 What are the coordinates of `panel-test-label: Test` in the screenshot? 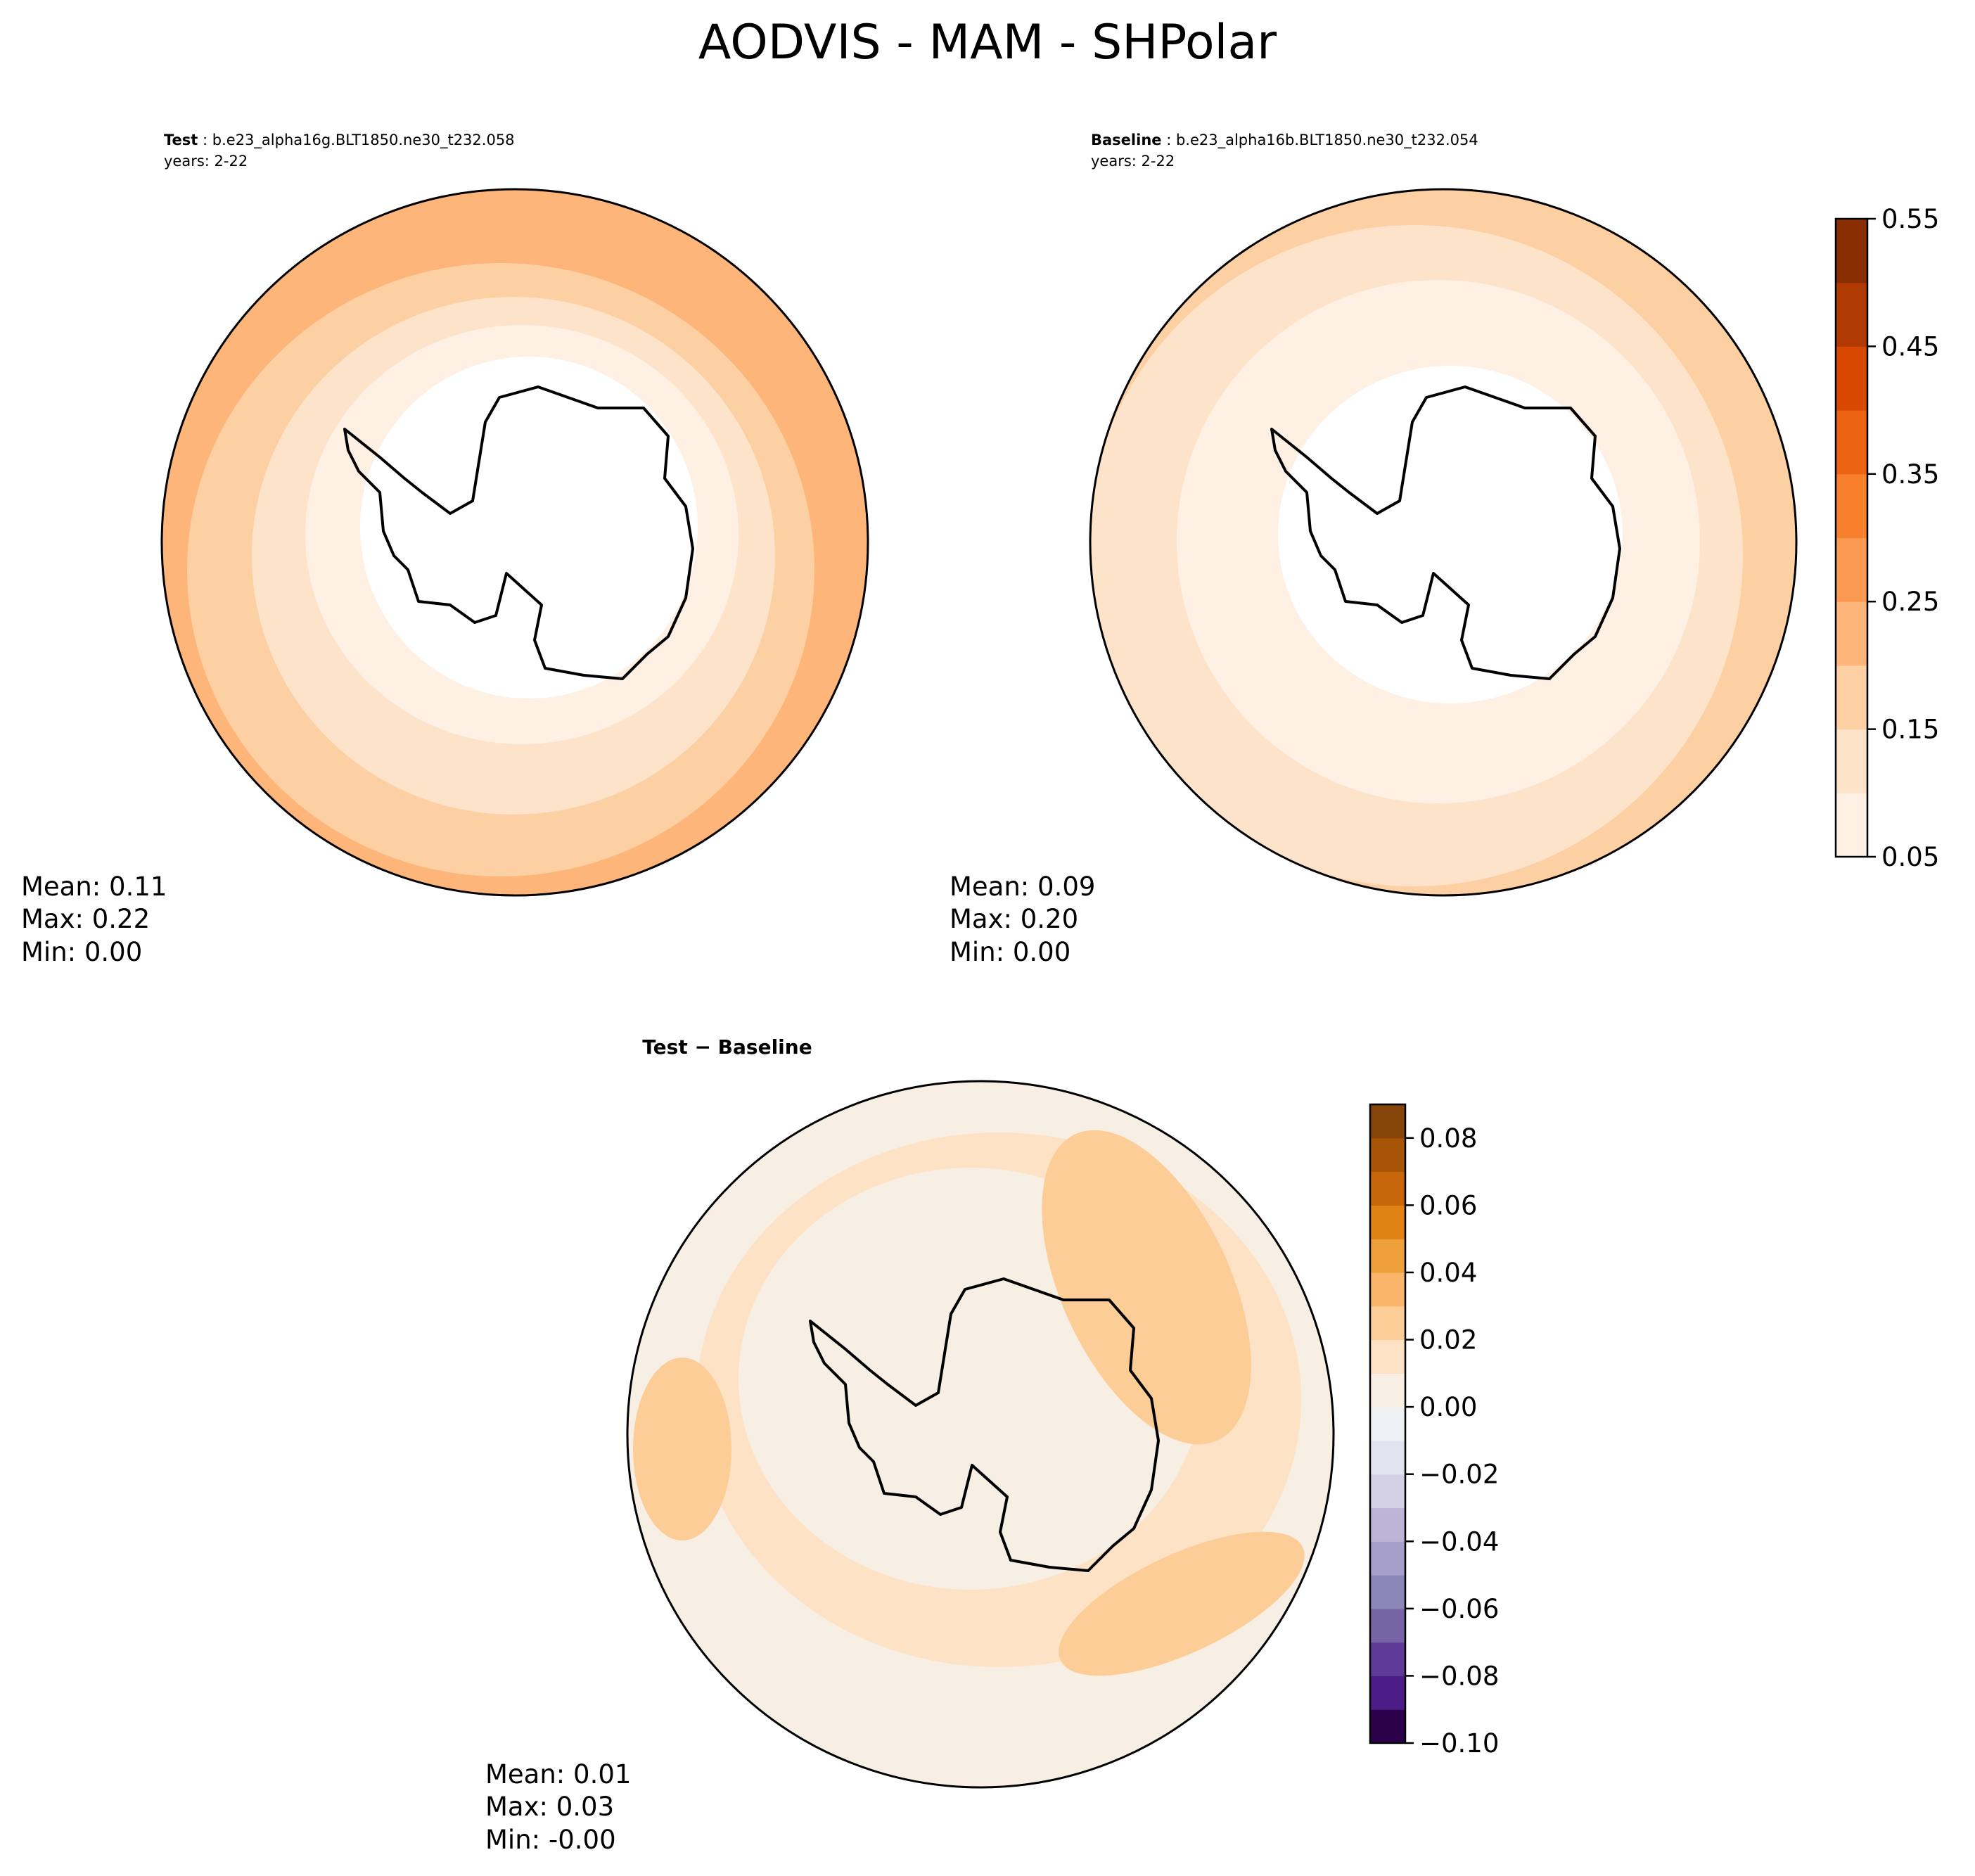 It's located at (181, 140).